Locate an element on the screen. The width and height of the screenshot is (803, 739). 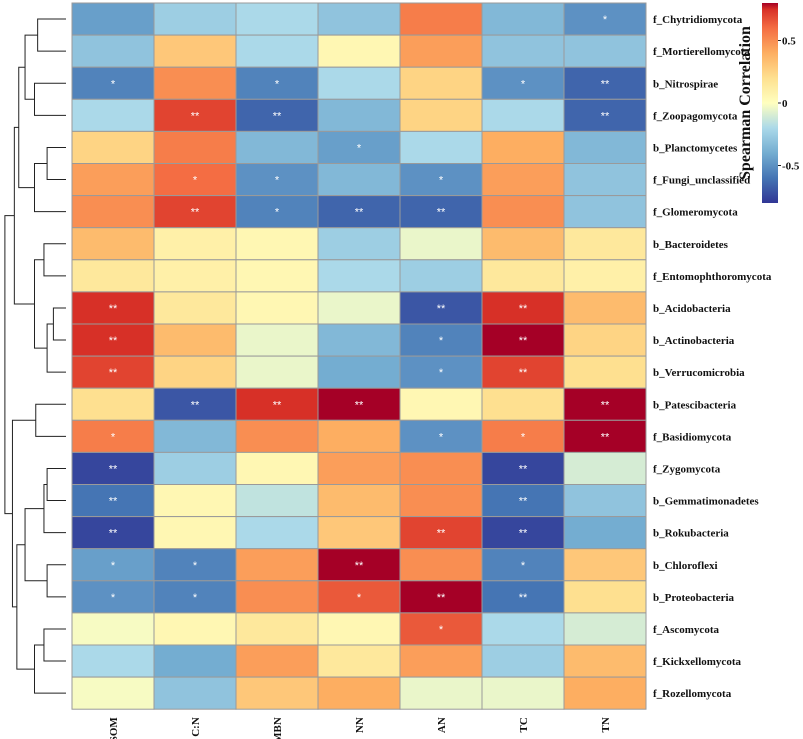
row-dendrogram is located at coordinates (35, 356).